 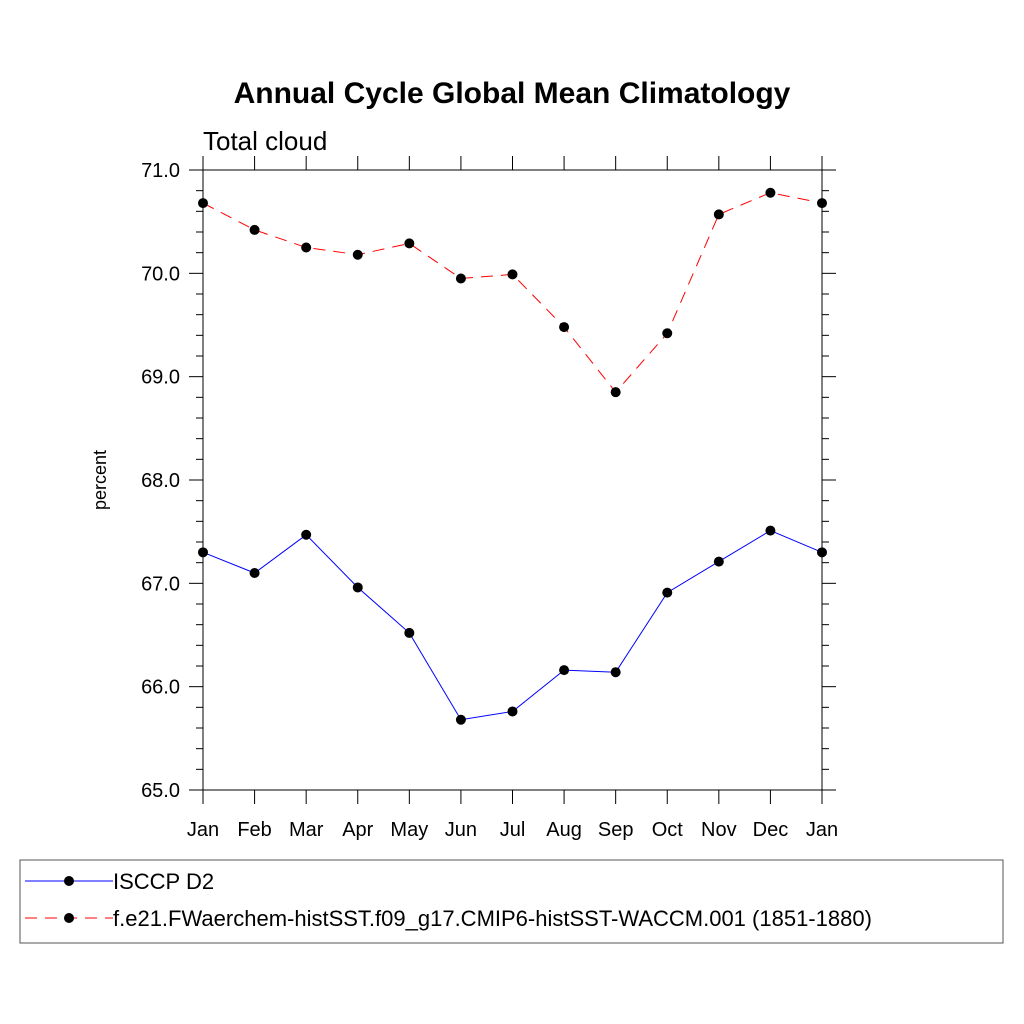 What do you see at coordinates (160, 171) in the screenshot?
I see `y-tick-label: 71.0` at bounding box center [160, 171].